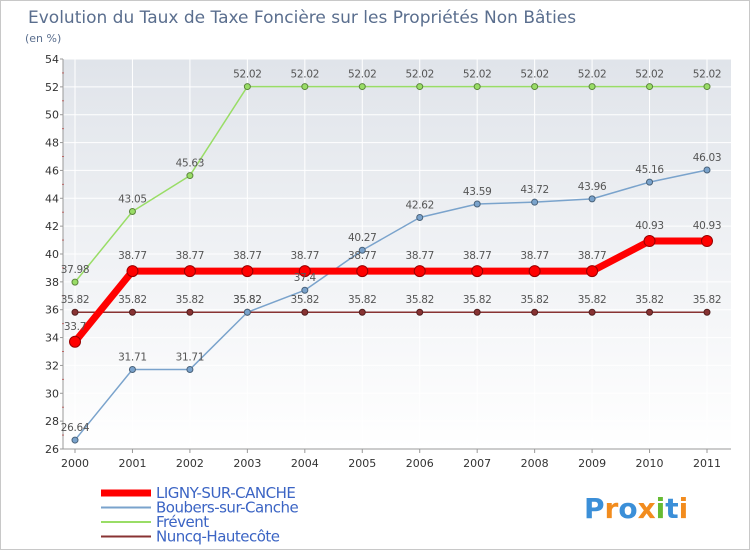 The image size is (750, 553). Describe the element at coordinates (52, 338) in the screenshot. I see `y-tick-label: 34` at that location.